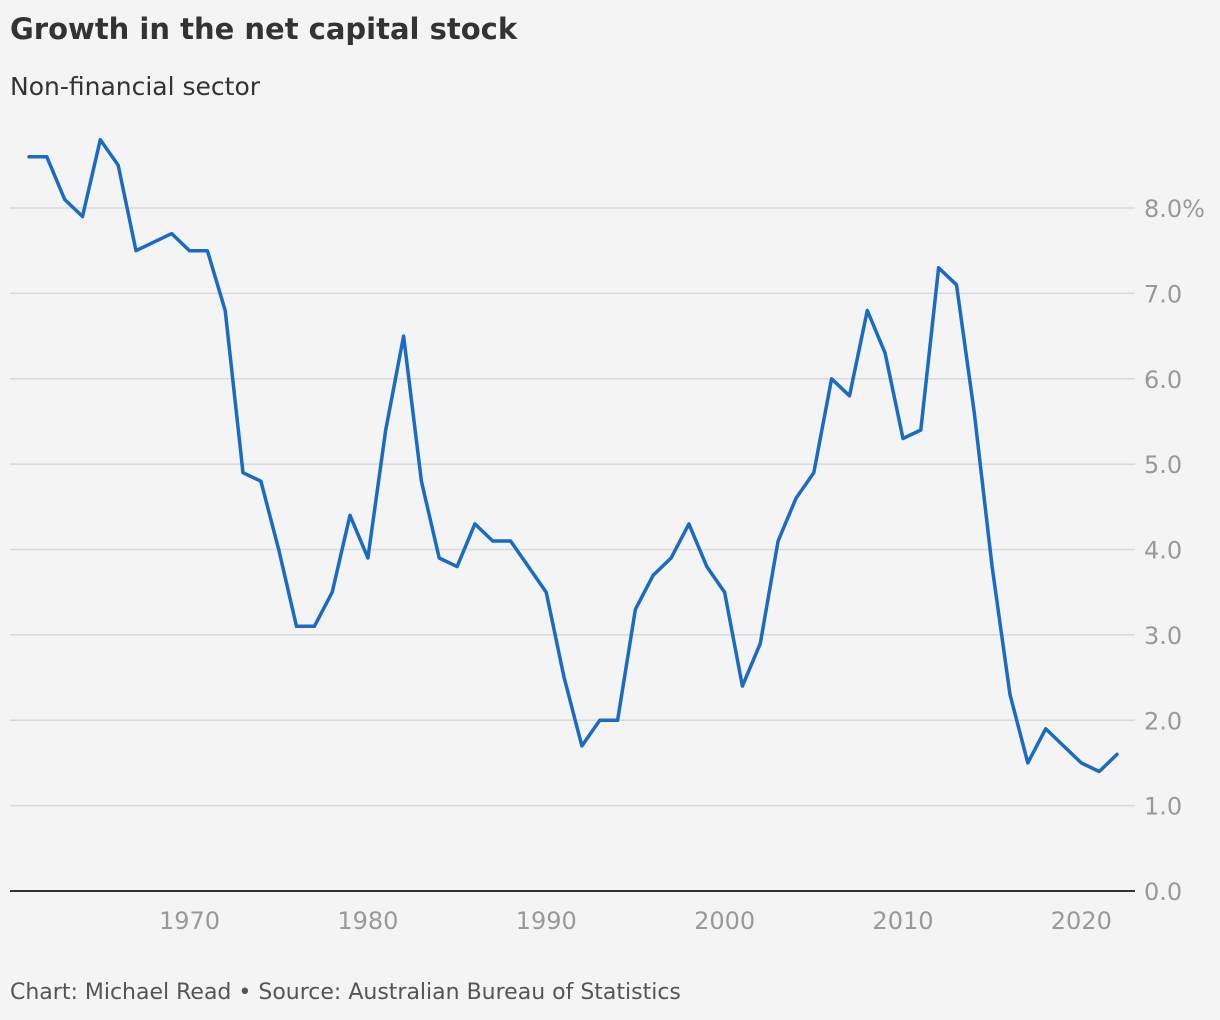 The image size is (1220, 1020). What do you see at coordinates (1163, 294) in the screenshot?
I see `y-tick-label: 7.0` at bounding box center [1163, 294].